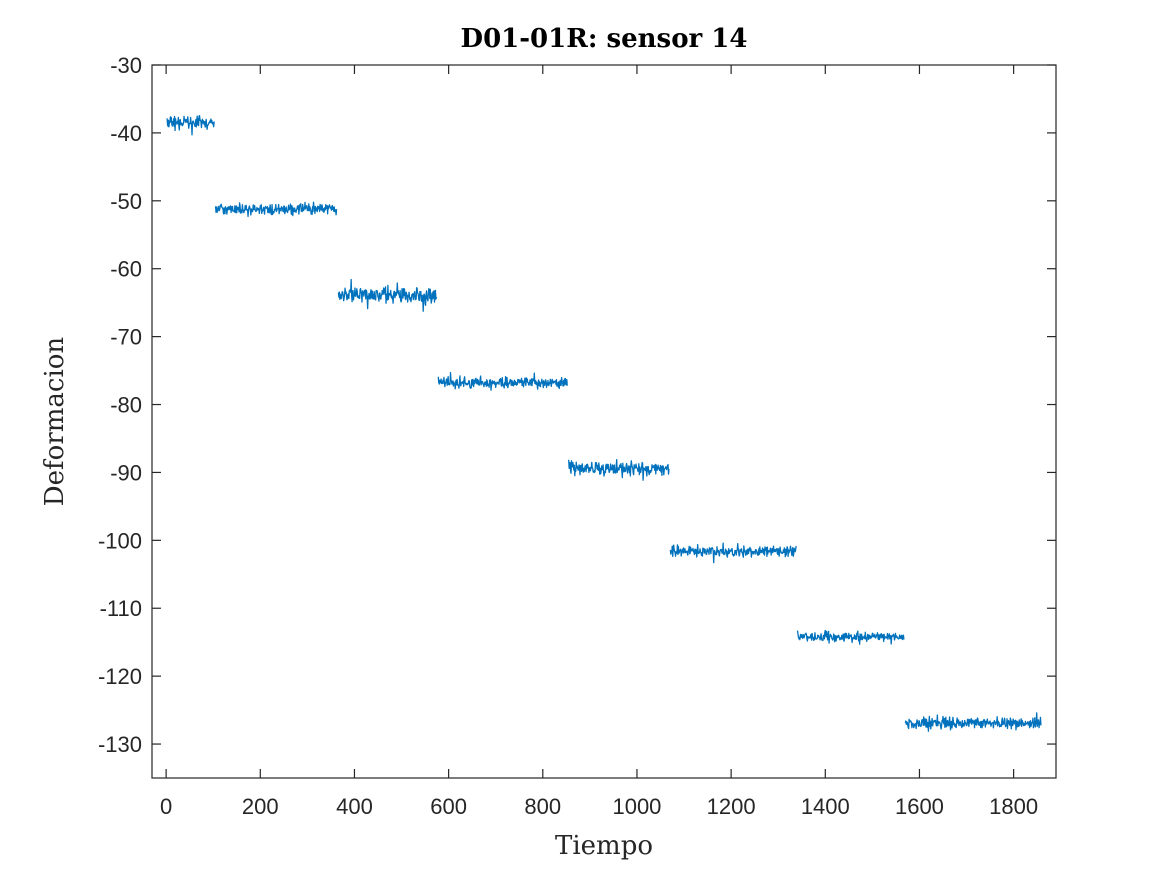 The height and width of the screenshot is (875, 1167). What do you see at coordinates (126, 65) in the screenshot?
I see `y-tick-label: -30` at bounding box center [126, 65].